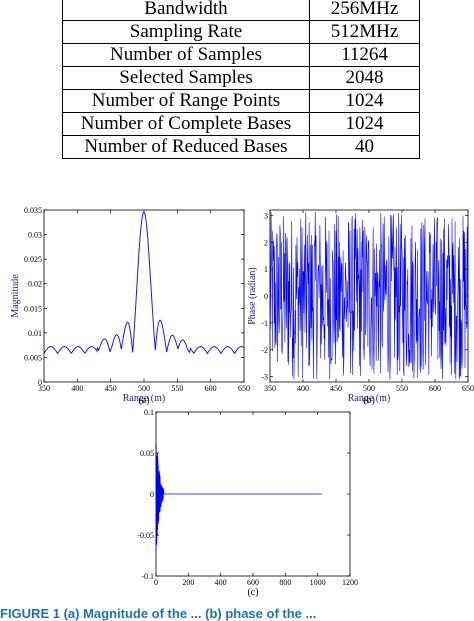 The image size is (474, 621). I want to click on x-tick-label: 200, so click(188, 582).